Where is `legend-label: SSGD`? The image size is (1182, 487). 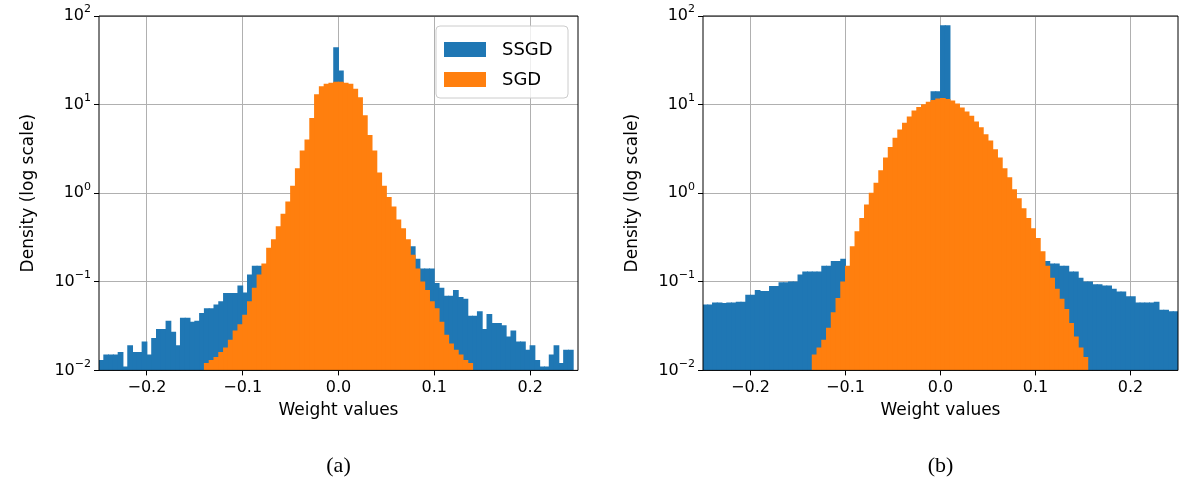
legend-label: SSGD is located at coordinates (527, 48).